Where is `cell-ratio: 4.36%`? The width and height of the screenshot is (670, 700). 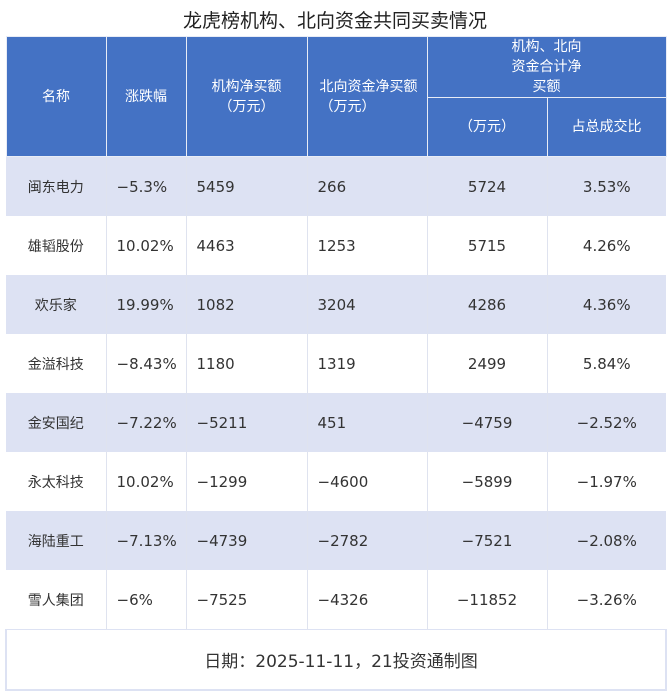
cell-ratio: 4.36% is located at coordinates (606, 304).